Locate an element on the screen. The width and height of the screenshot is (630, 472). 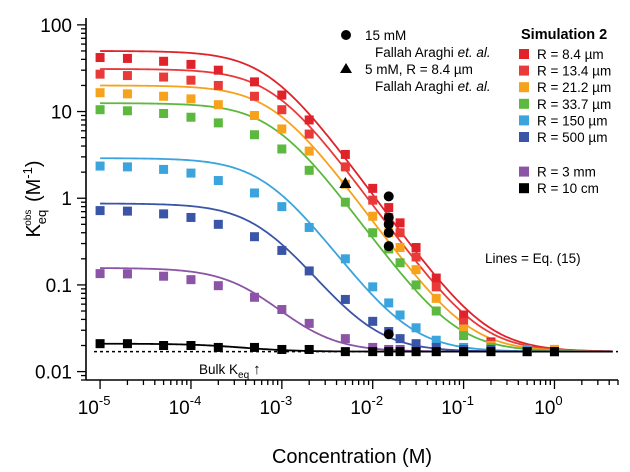
y-tick-label: 100 is located at coordinates (56, 26).